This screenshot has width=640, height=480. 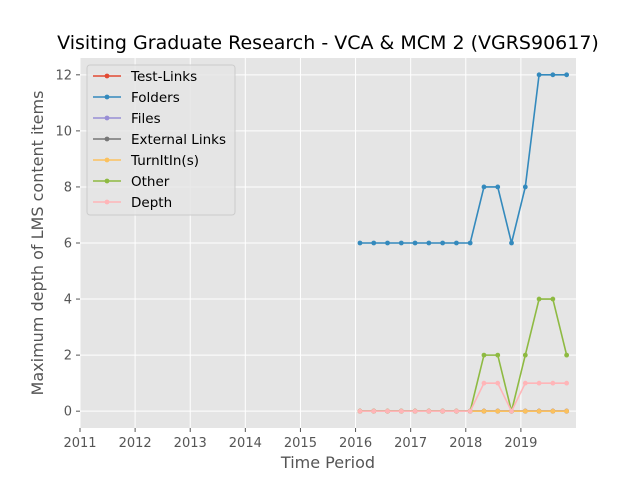 I want to click on y-axis-label: Maximum depth of LMS content items, so click(x=37, y=243).